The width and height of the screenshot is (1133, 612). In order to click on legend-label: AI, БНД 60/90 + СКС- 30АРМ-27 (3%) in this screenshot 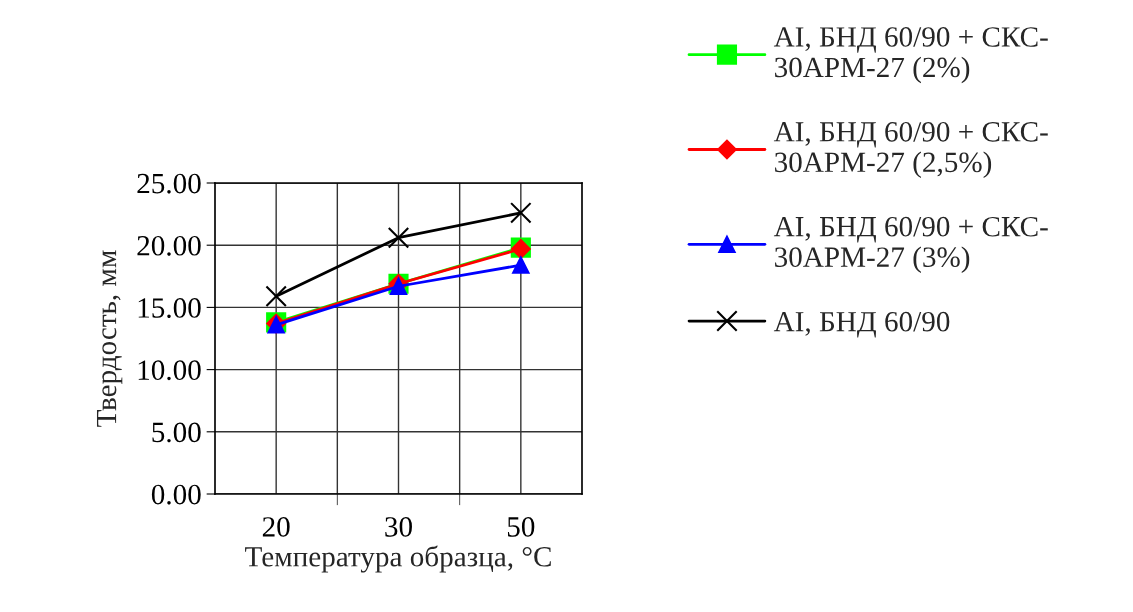, I will do `click(910, 244)`.